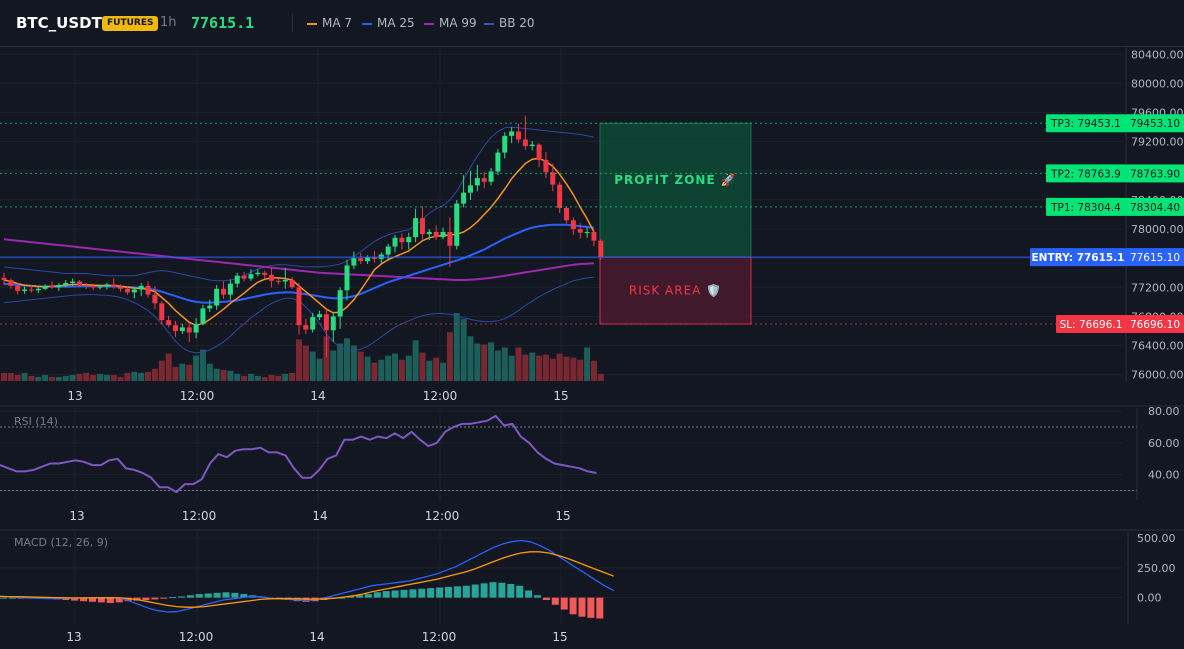 Image resolution: width=1184 pixels, height=649 pixels. I want to click on rsi-x-tick: 15, so click(562, 516).